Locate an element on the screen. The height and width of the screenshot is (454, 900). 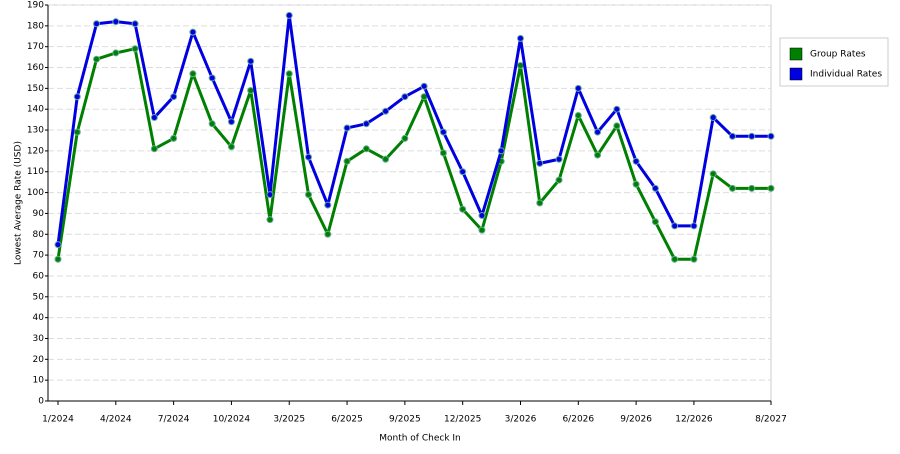
y-tick-label: 120 is located at coordinates (35, 151).